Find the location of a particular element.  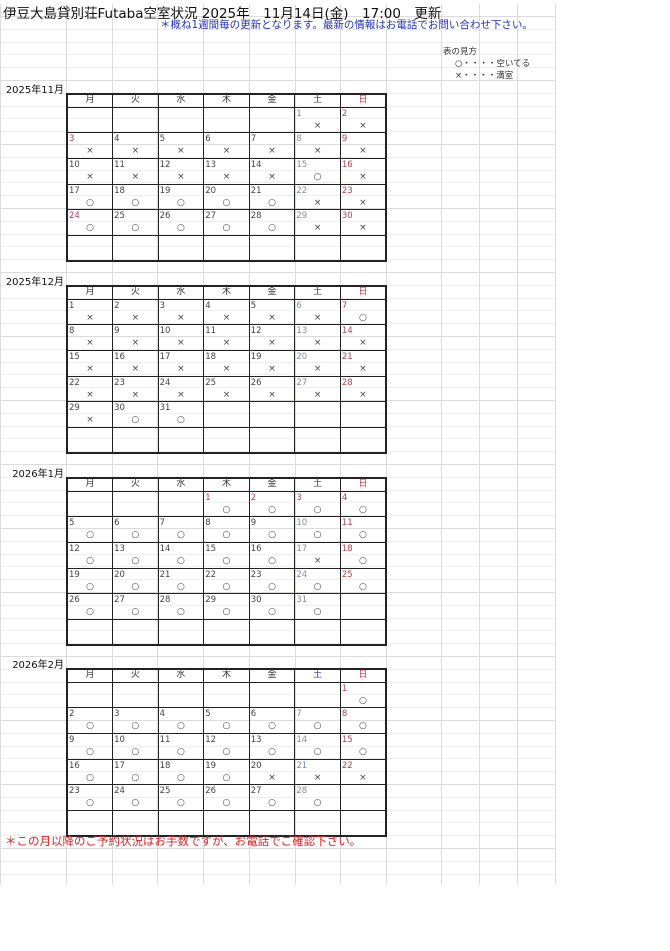

day-cell: 11 × is located at coordinates (135, 171).